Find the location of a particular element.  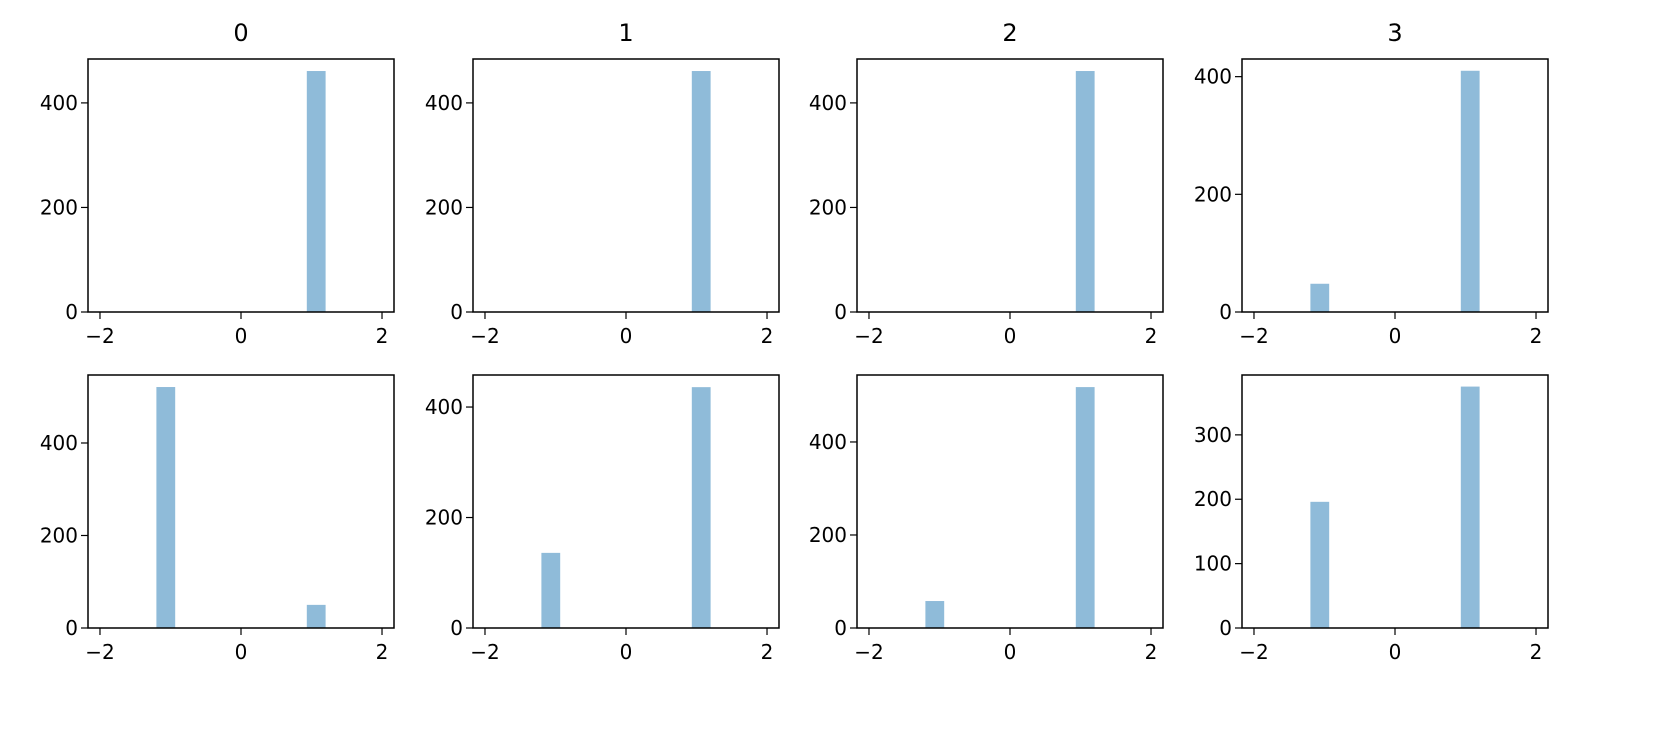

subplot-title: 0 is located at coordinates (240, 33).